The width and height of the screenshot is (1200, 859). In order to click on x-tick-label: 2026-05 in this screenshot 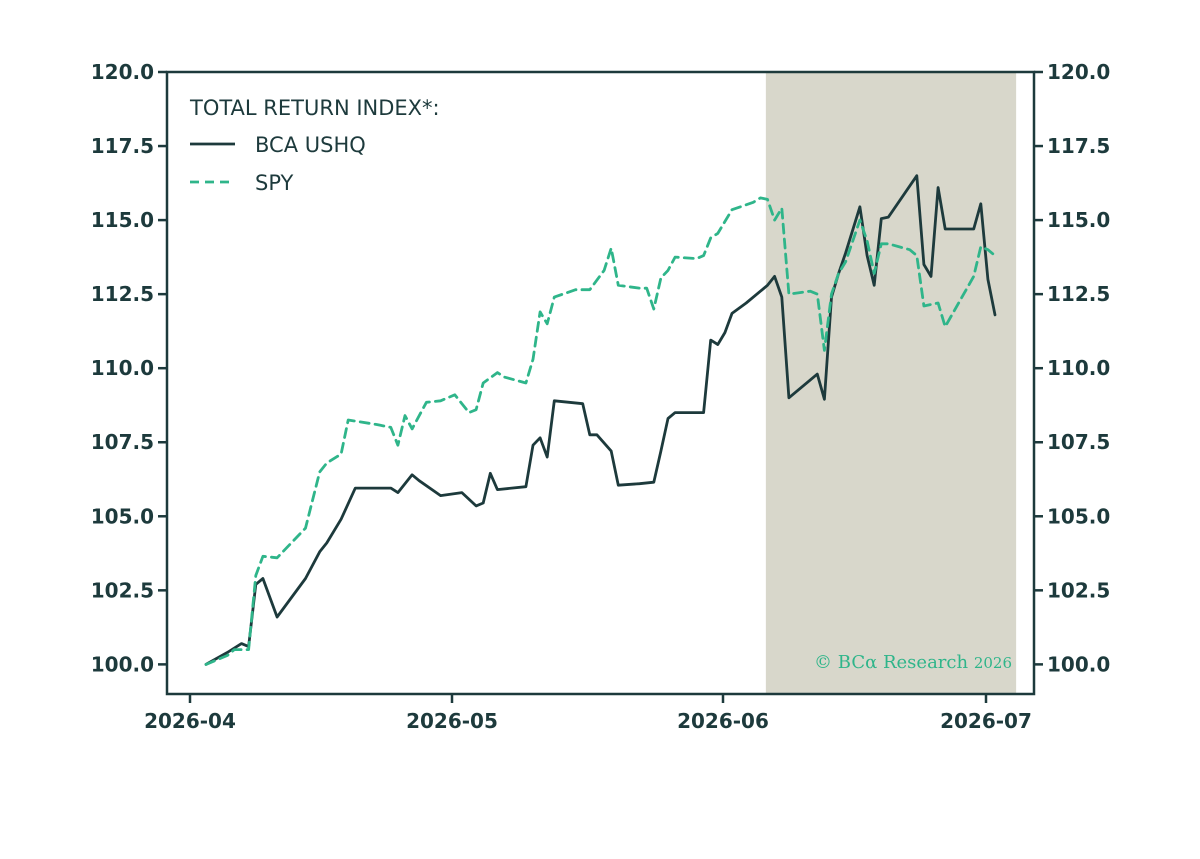, I will do `click(452, 721)`.